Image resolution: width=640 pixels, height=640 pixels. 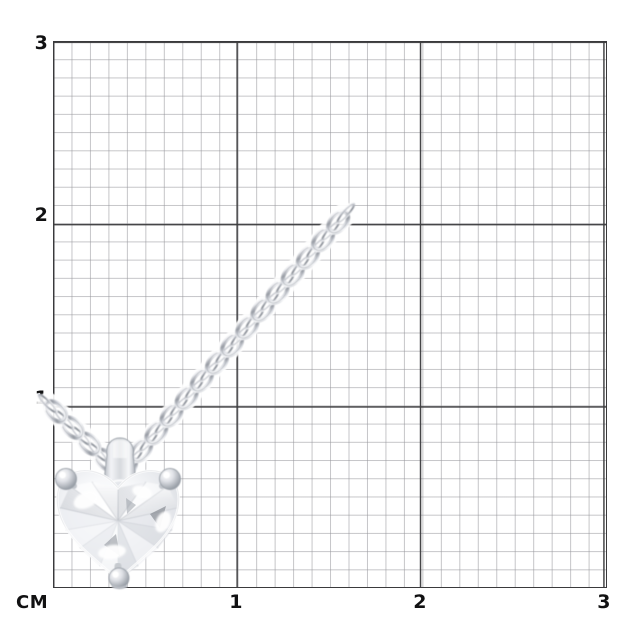 What do you see at coordinates (41, 43) in the screenshot?
I see `y-axis-tick-3: 3` at bounding box center [41, 43].